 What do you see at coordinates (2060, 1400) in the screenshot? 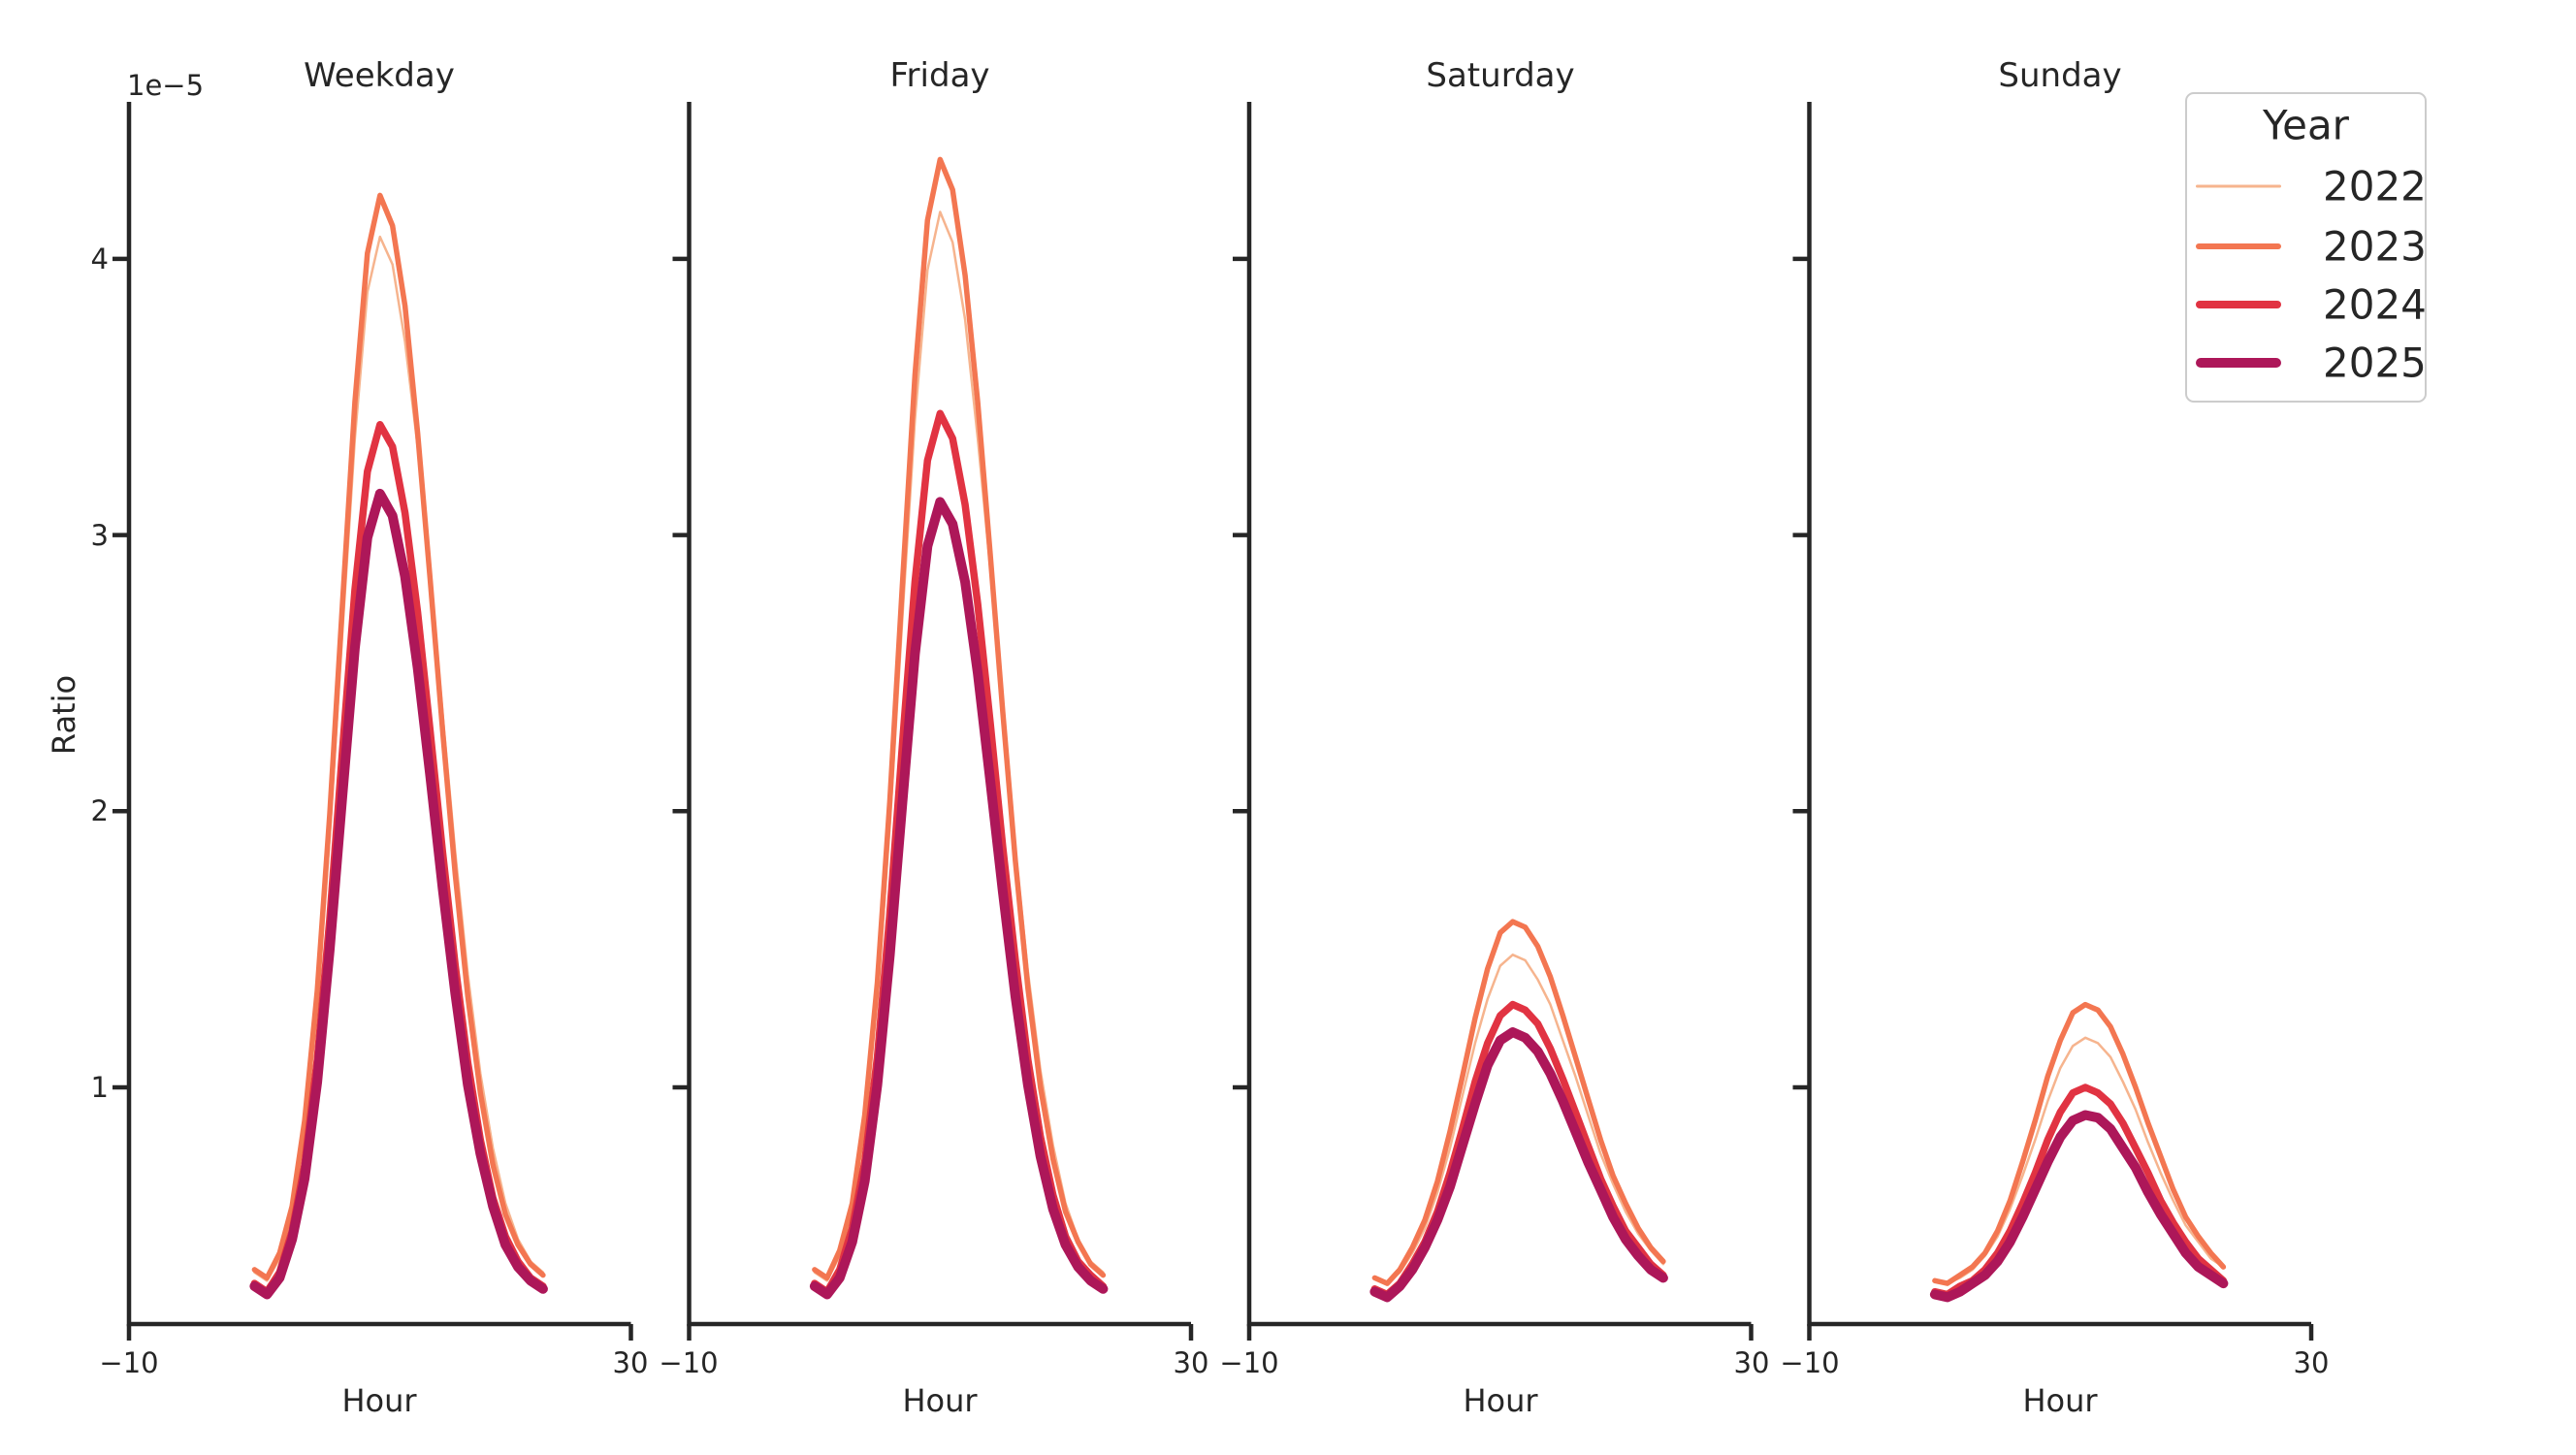
I see `x-axis-label-p4: Hour` at bounding box center [2060, 1400].